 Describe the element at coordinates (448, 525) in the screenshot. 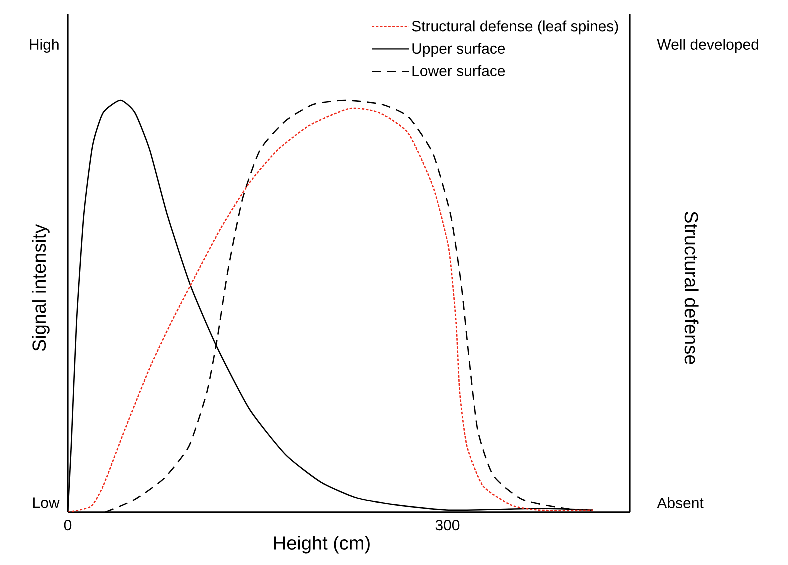

I see `x-tick-label: 300` at that location.